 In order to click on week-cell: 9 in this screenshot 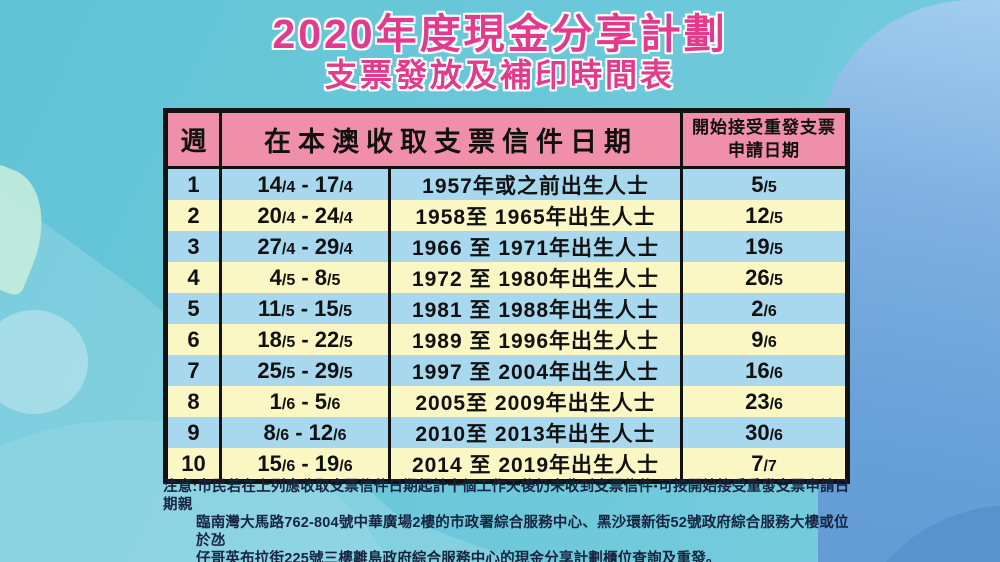, I will do `click(193, 432)`.